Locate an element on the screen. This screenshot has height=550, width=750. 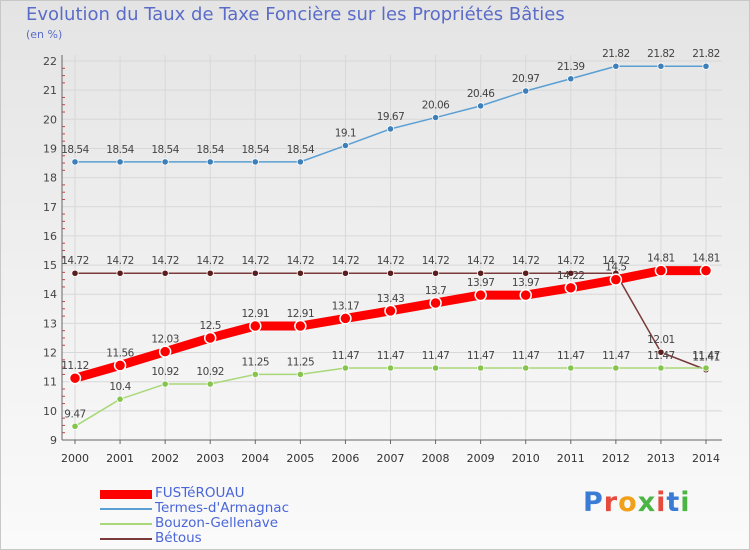
legend-swatch is located at coordinates (126, 539).